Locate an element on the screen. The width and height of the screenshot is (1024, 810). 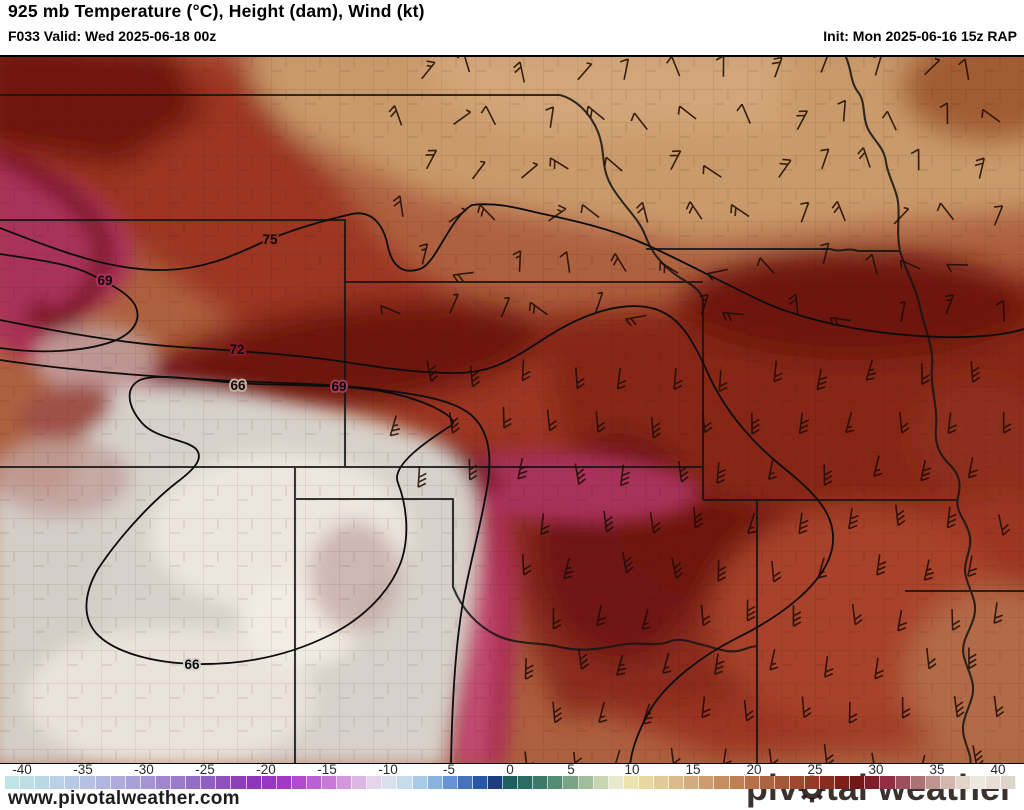
colorbar-tick-label: -10 is located at coordinates (388, 769).